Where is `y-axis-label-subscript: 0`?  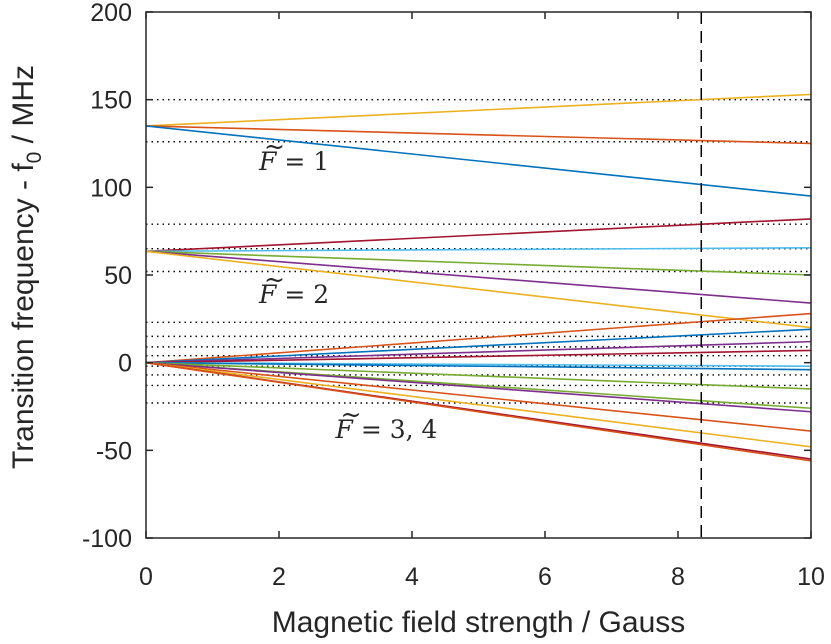 y-axis-label-subscript: 0 is located at coordinates (34, 158).